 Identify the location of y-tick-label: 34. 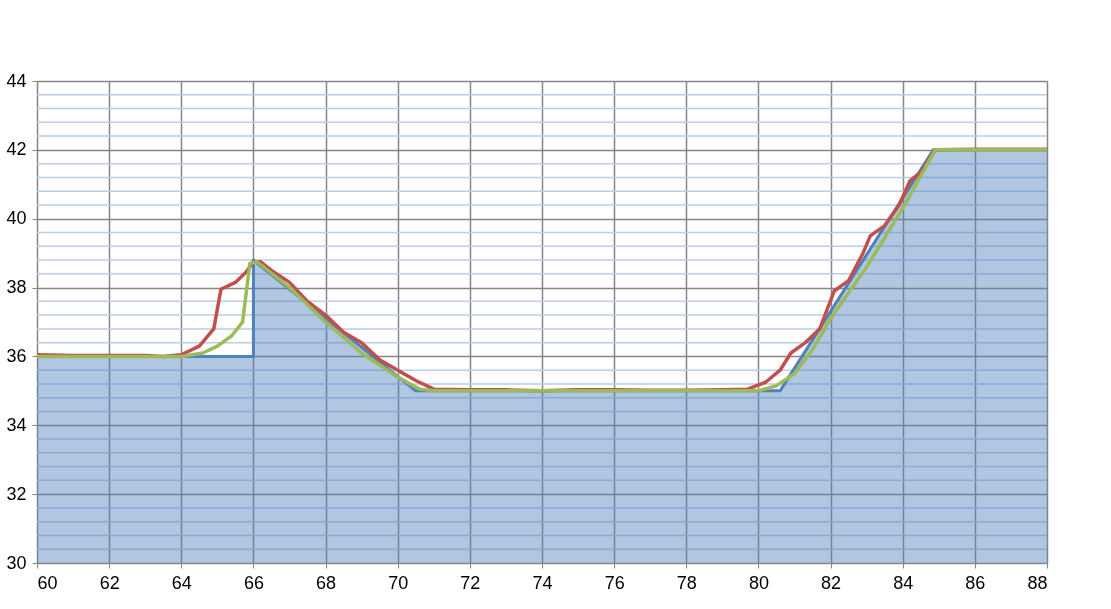
(16, 424).